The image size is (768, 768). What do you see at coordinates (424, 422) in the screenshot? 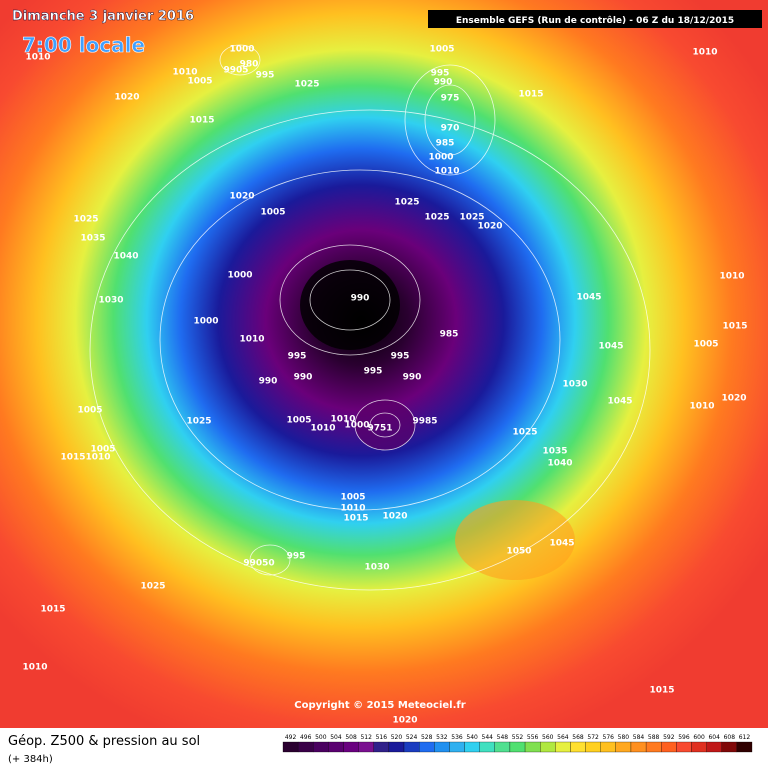
I see `pressure-label: 9985` at bounding box center [424, 422].